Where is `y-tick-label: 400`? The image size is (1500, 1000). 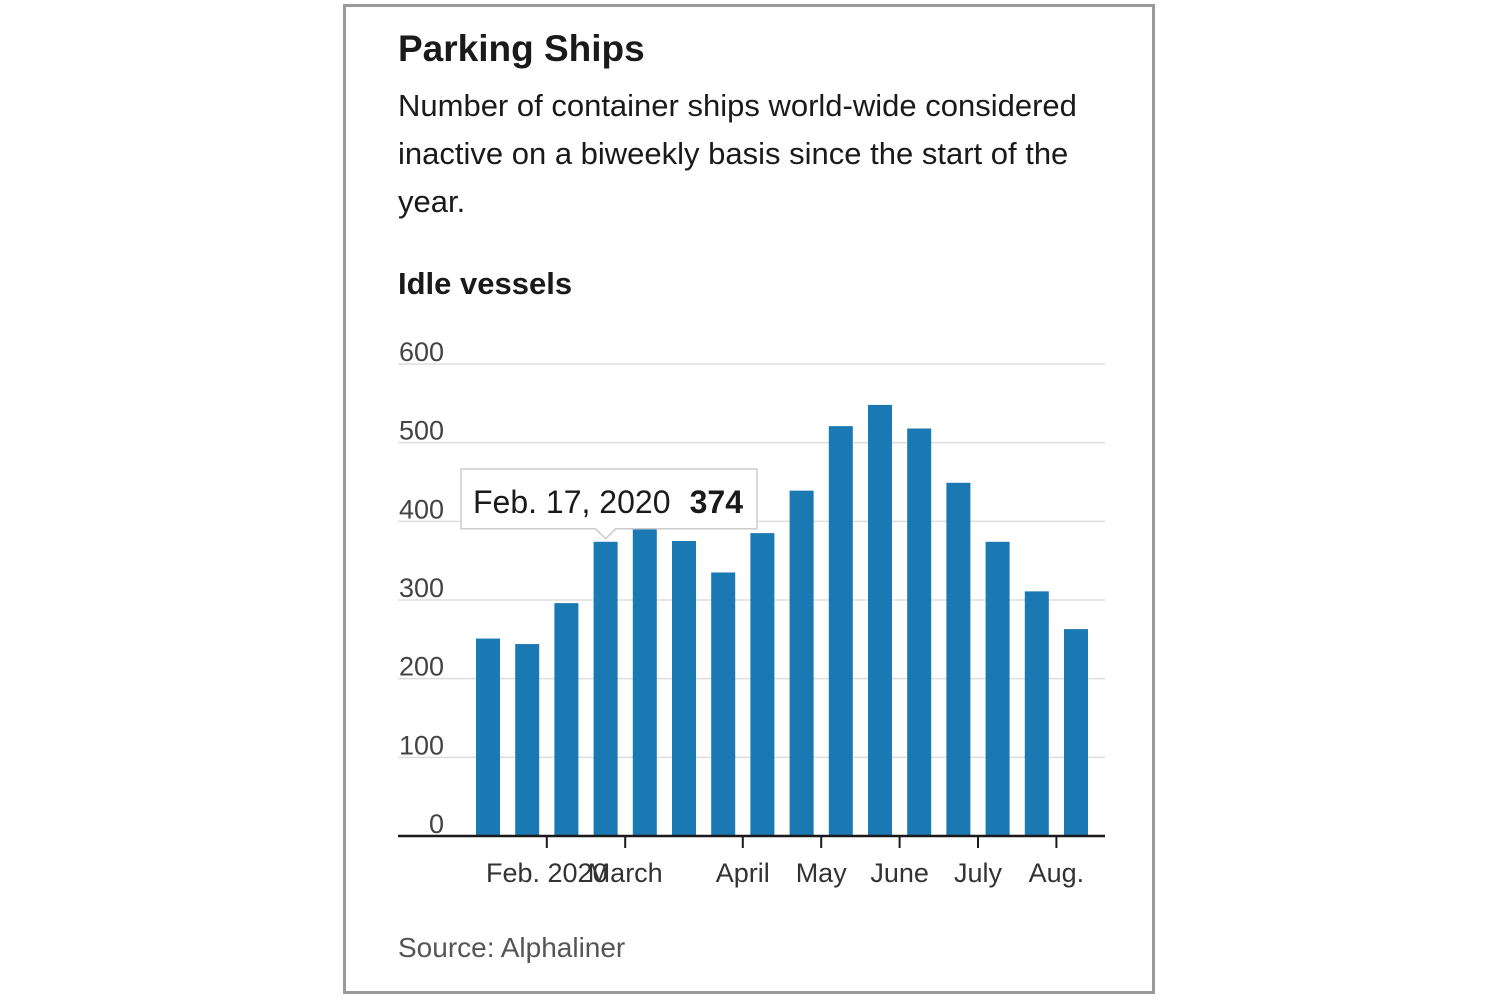
y-tick-label: 400 is located at coordinates (421, 509).